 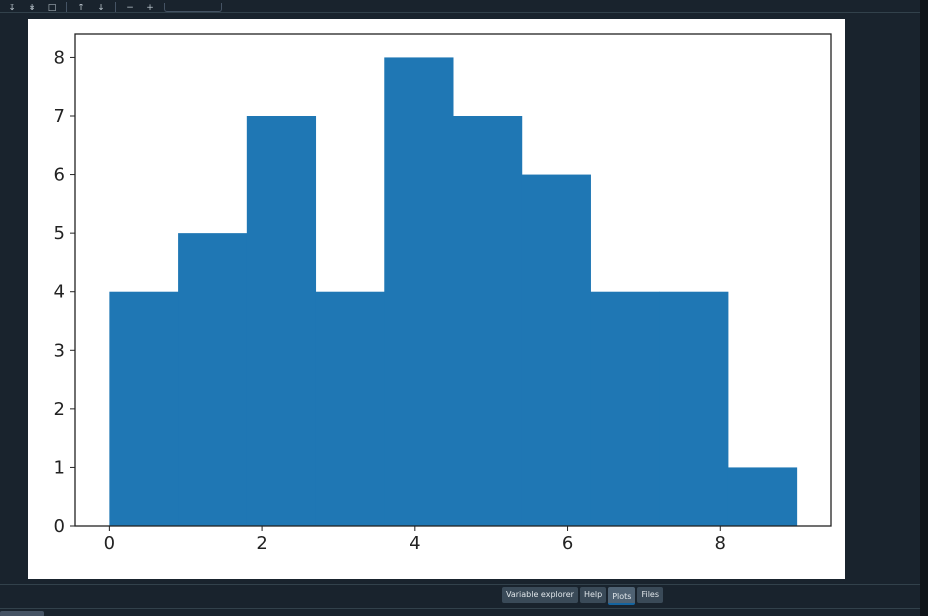 What do you see at coordinates (924, 308) in the screenshot?
I see `right-edge` at bounding box center [924, 308].